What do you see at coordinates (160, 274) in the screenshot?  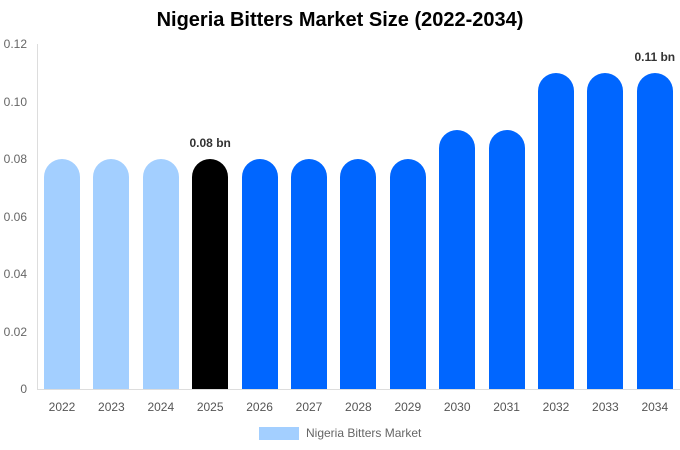 I see `bar-2024` at bounding box center [160, 274].